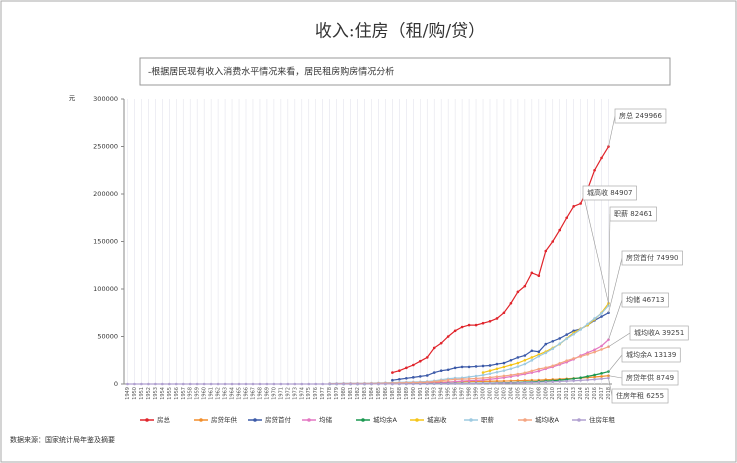 The image size is (737, 463). Describe the element at coordinates (344, 393) in the screenshot. I see `x-tick-label: 1980` at that location.